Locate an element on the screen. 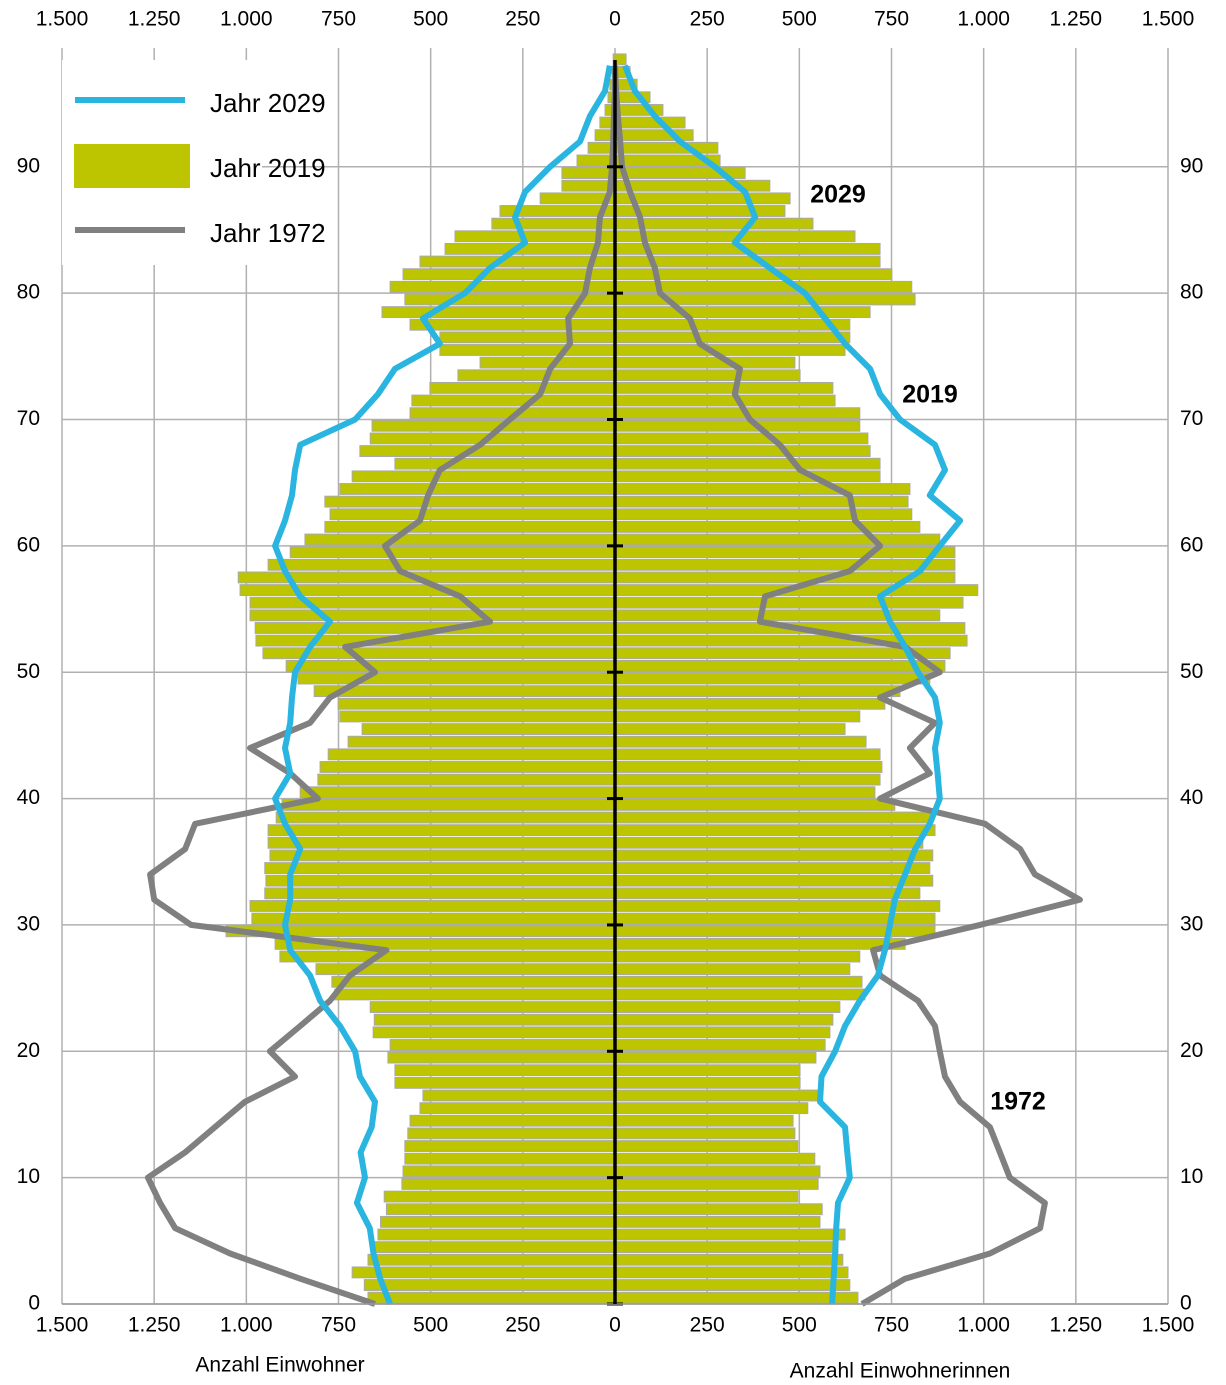  legend-label: Jahr 1972 is located at coordinates (268, 233).